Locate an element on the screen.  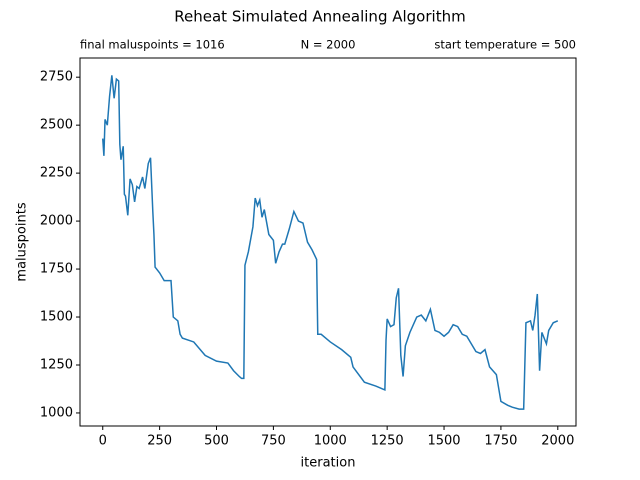
x-tick-label: 750 is located at coordinates (273, 441).